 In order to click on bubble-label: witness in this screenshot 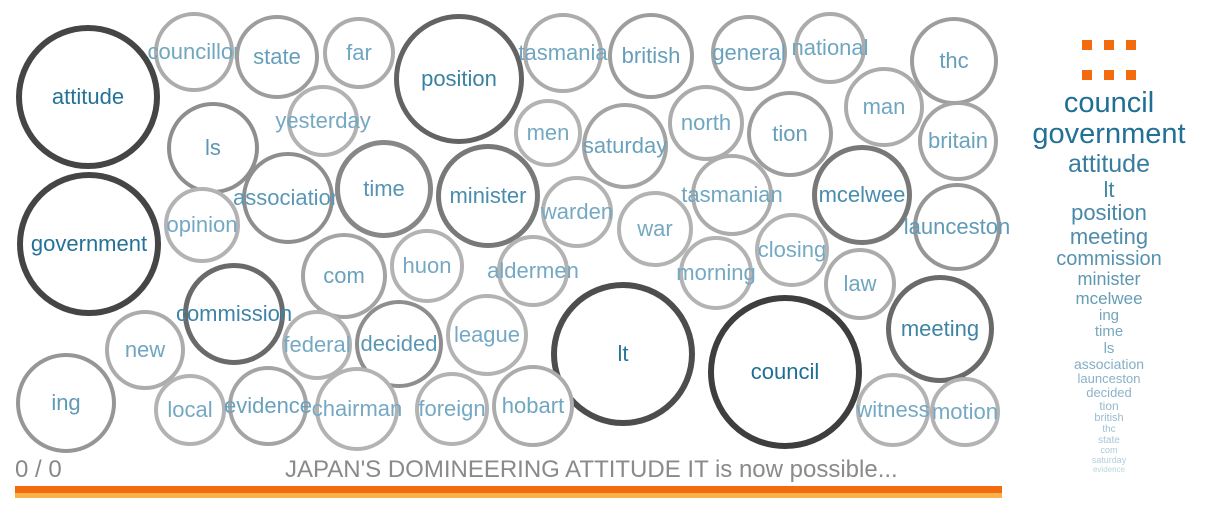, I will do `click(893, 409)`.